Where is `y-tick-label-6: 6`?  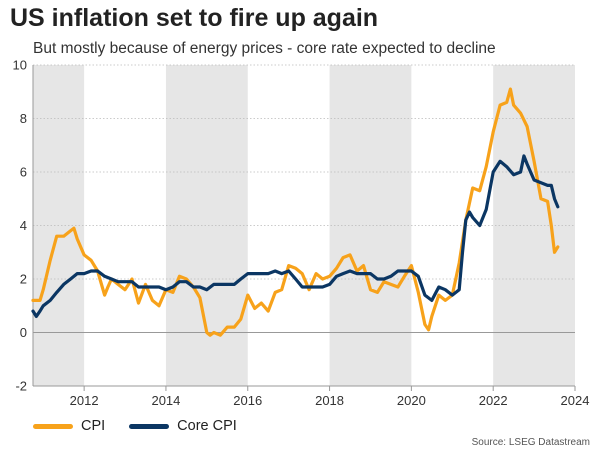
y-tick-label-6: 6 is located at coordinates (23, 172).